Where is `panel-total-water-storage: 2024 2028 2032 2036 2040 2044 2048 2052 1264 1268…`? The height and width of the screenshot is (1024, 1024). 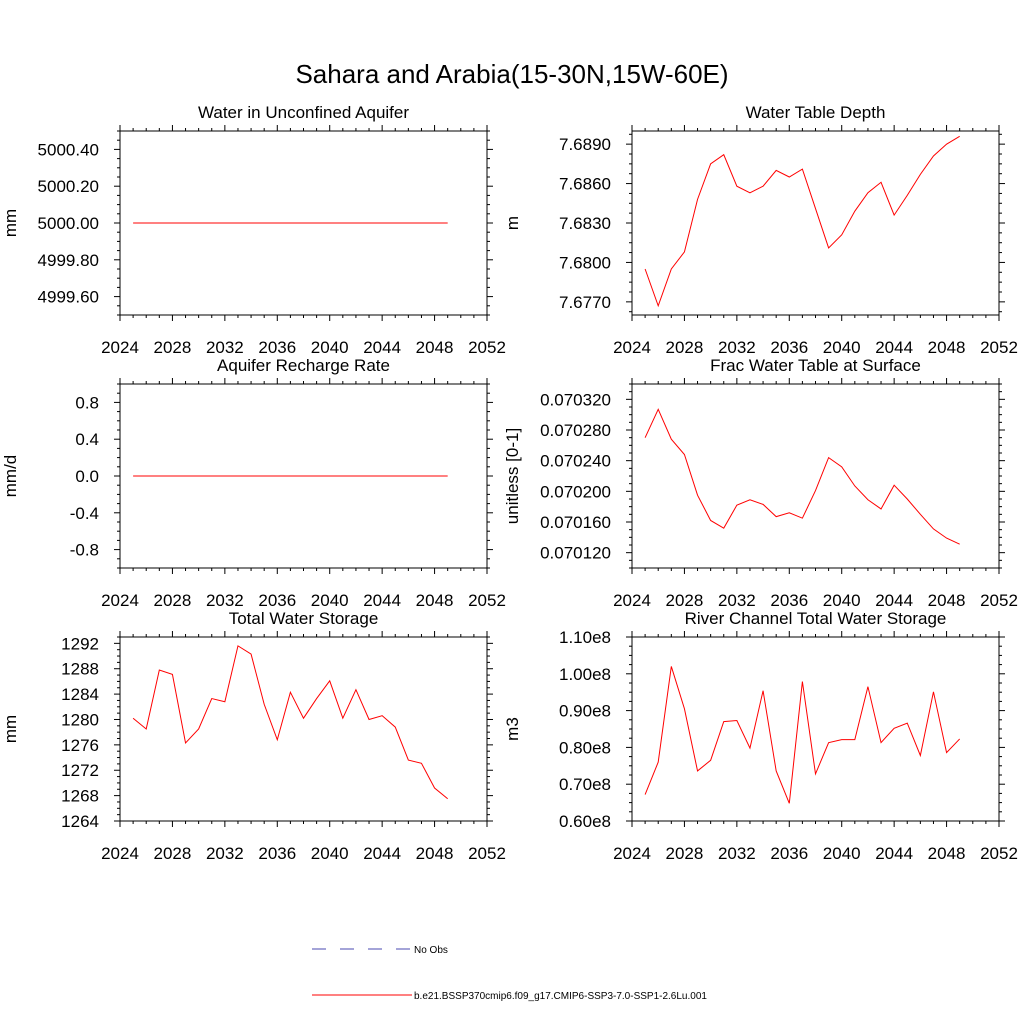 panel-total-water-storage: 2024 2028 2032 2036 2040 2044 2048 2052 1264 1268… is located at coordinates (253, 736).